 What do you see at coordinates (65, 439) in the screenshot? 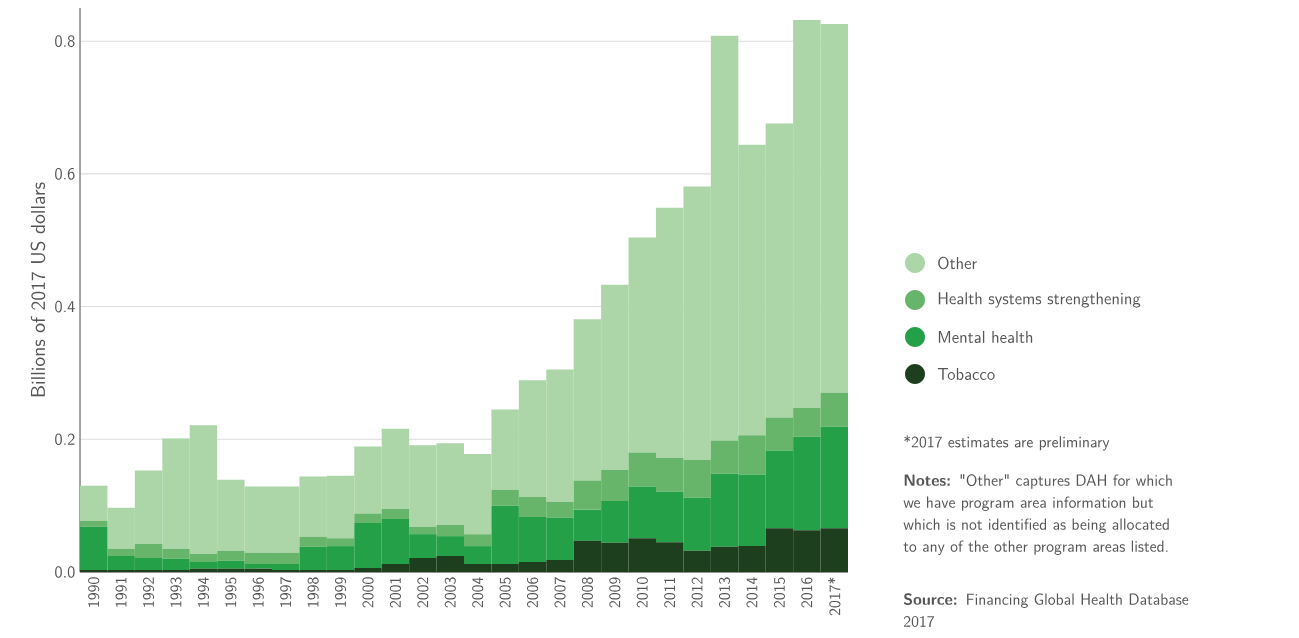
I see `y-tick-label: 0.2` at bounding box center [65, 439].